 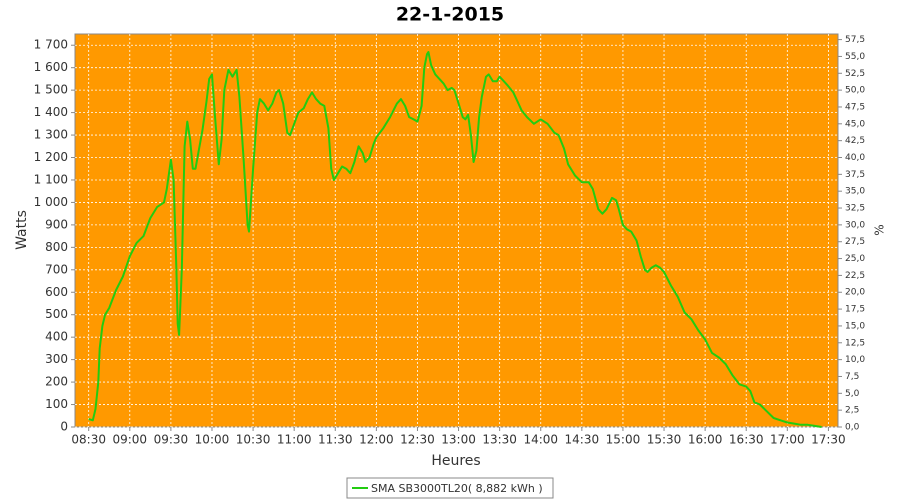 What do you see at coordinates (294, 440) in the screenshot?
I see `x-tick-label: 11:00` at bounding box center [294, 440].